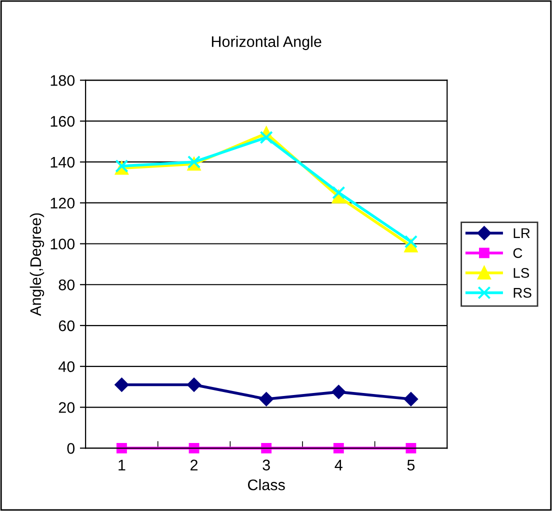 The width and height of the screenshot is (552, 511). Describe the element at coordinates (411, 465) in the screenshot. I see `x-tick-label: 5` at that location.